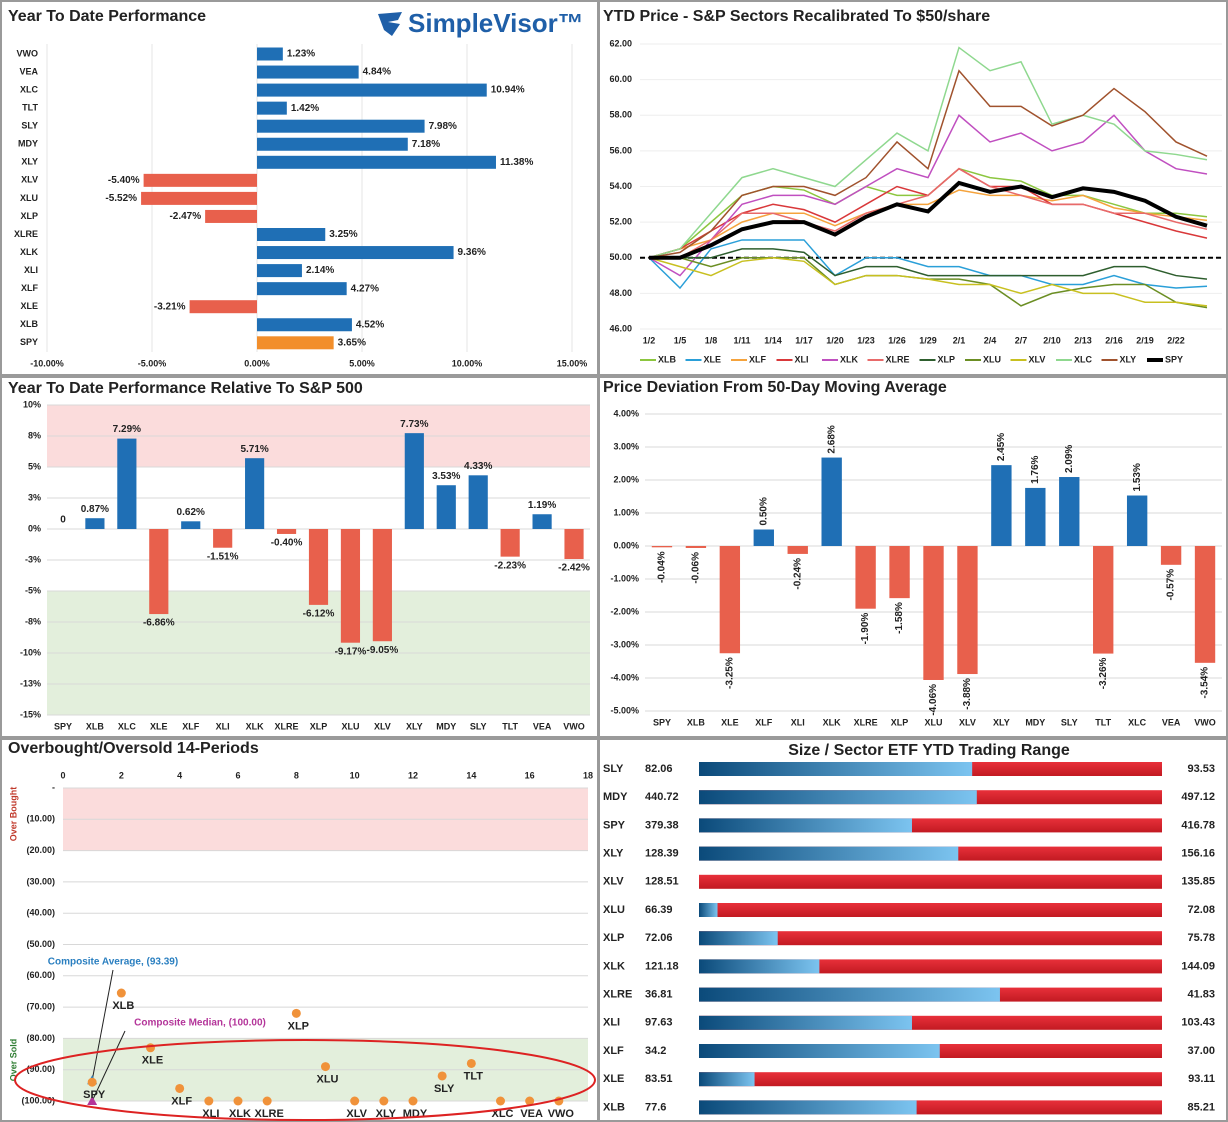 The width and height of the screenshot is (1228, 1122). Describe the element at coordinates (1201, 1051) in the screenshot. I see `range-high: 37.00` at that location.